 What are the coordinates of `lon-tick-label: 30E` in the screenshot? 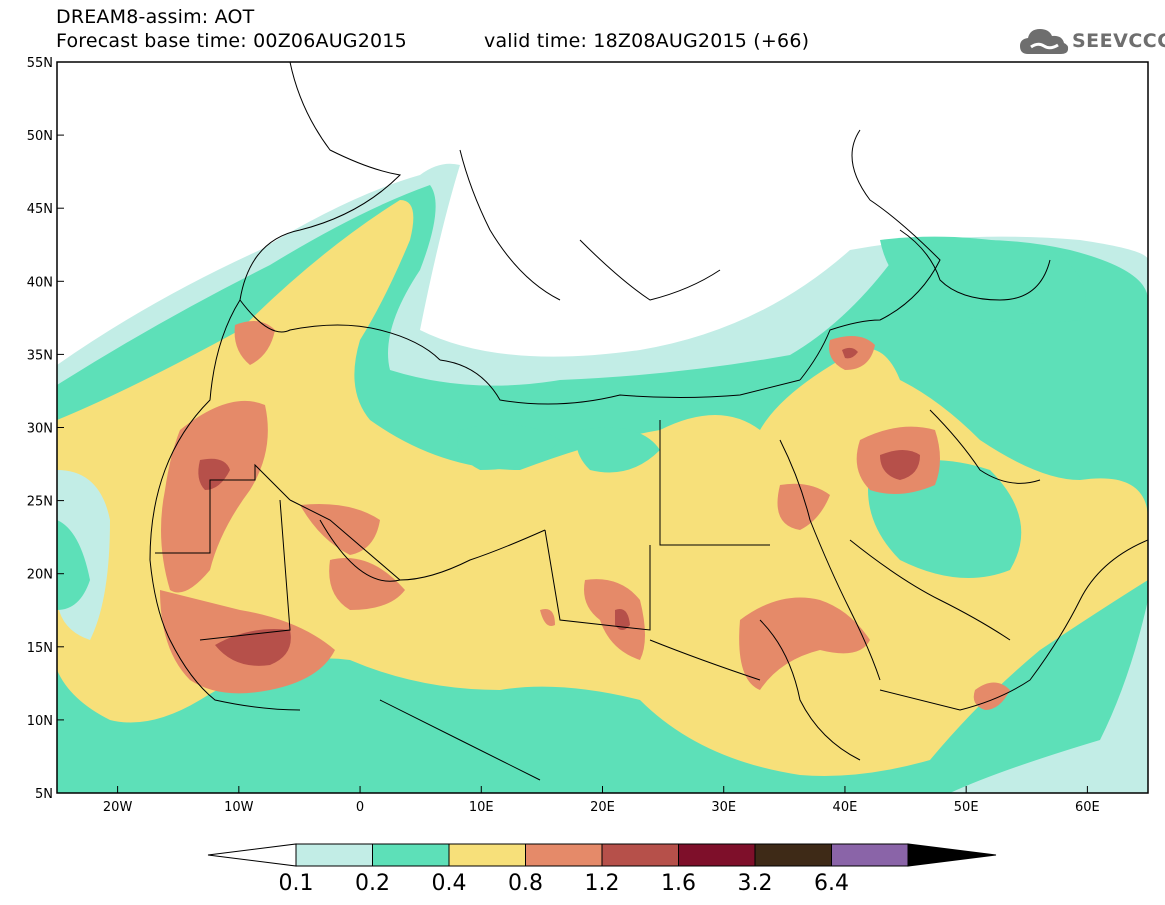 It's located at (723, 807).